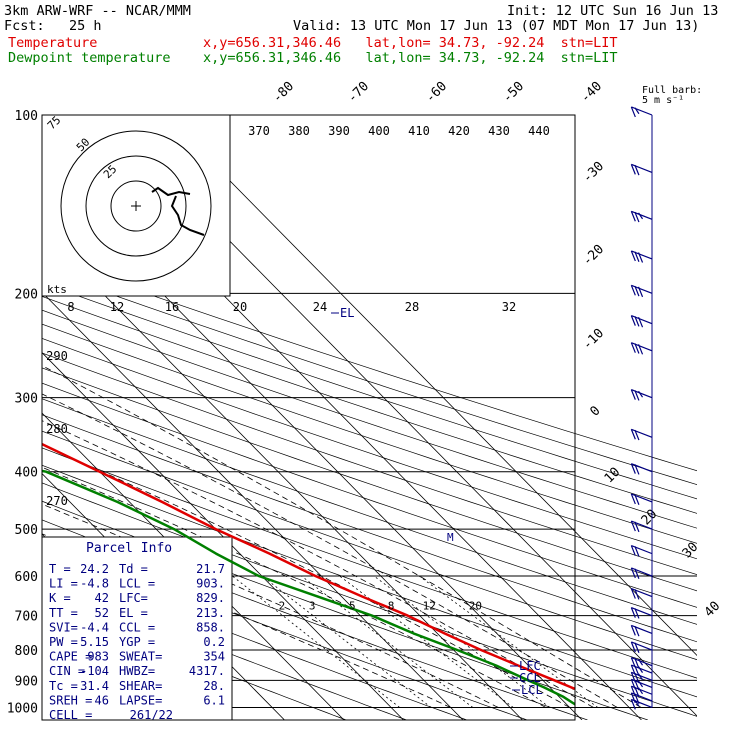 This screenshot has width=740, height=740. Describe the element at coordinates (214, 642) in the screenshot. I see `parcel-info-cell: 0.2` at that location.